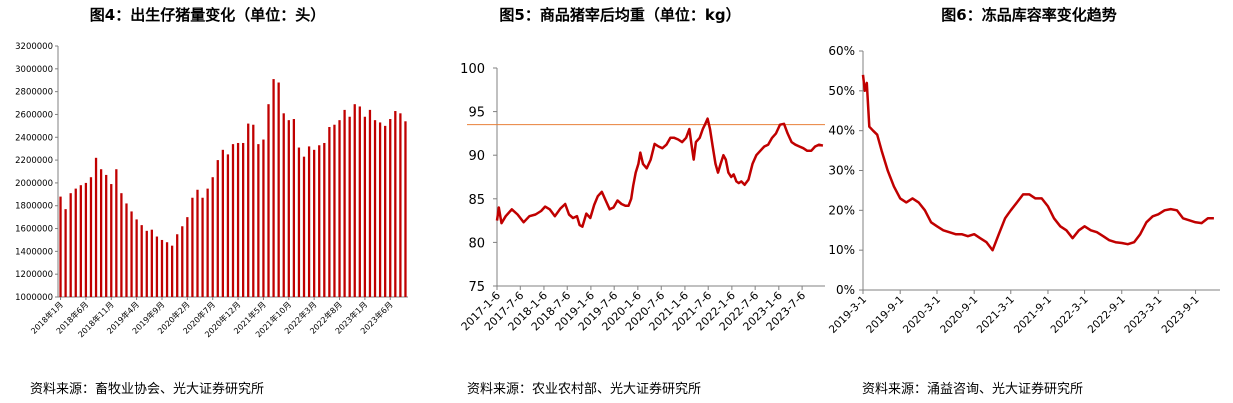  Describe the element at coordinates (841, 131) in the screenshot. I see `y-tick-label: 40%` at that location.